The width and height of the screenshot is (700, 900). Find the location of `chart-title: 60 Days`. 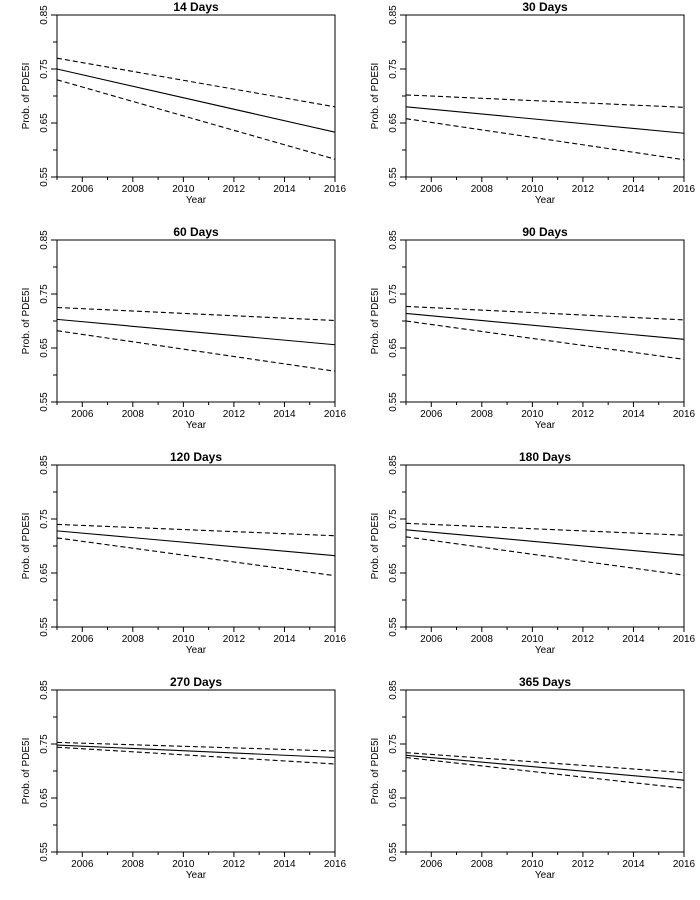

chart-title: 60 Days is located at coordinates (196, 232).